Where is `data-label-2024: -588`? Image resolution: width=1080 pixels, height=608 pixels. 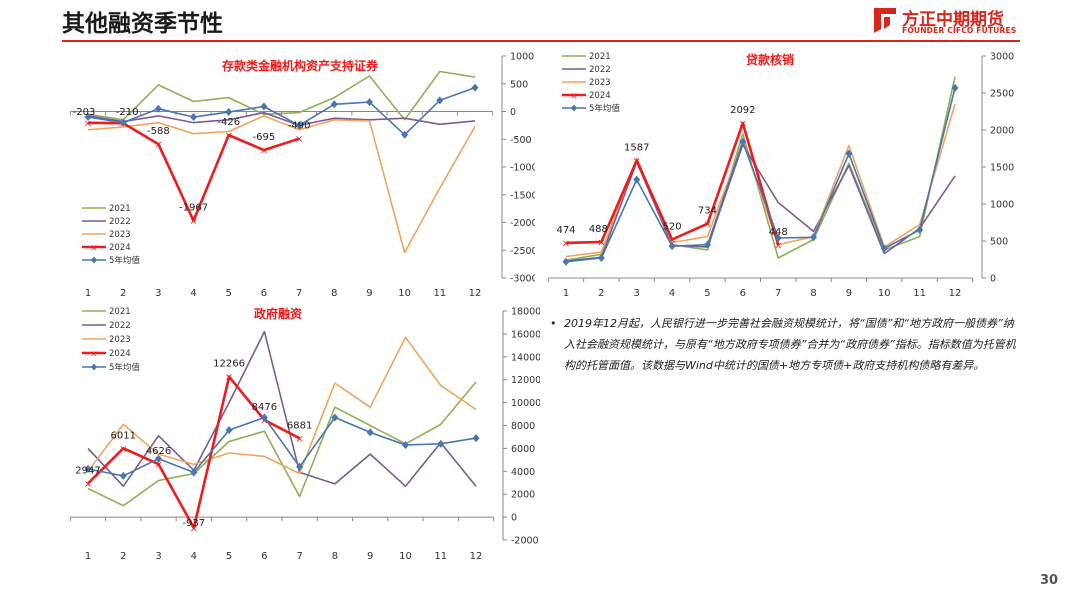 data-label-2024: -588 is located at coordinates (158, 131).